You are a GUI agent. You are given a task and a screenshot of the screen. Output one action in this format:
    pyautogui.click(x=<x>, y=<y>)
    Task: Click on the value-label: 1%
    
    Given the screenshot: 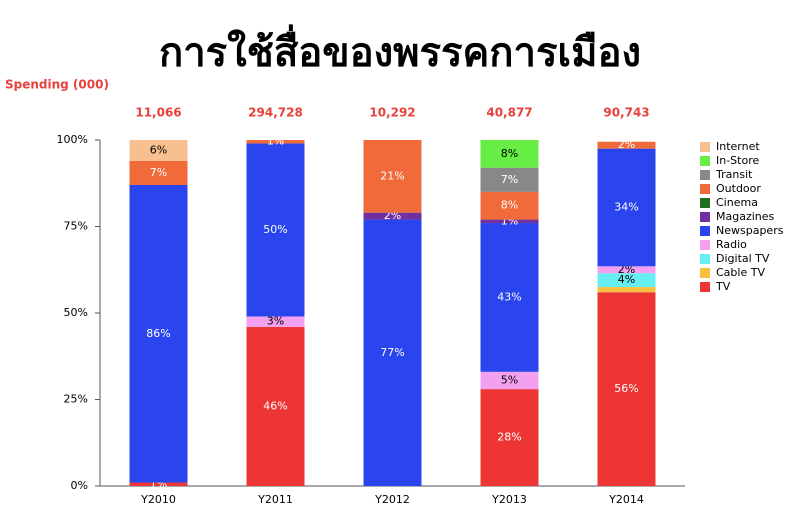 What is the action you would take?
    pyautogui.click(x=275, y=141)
    